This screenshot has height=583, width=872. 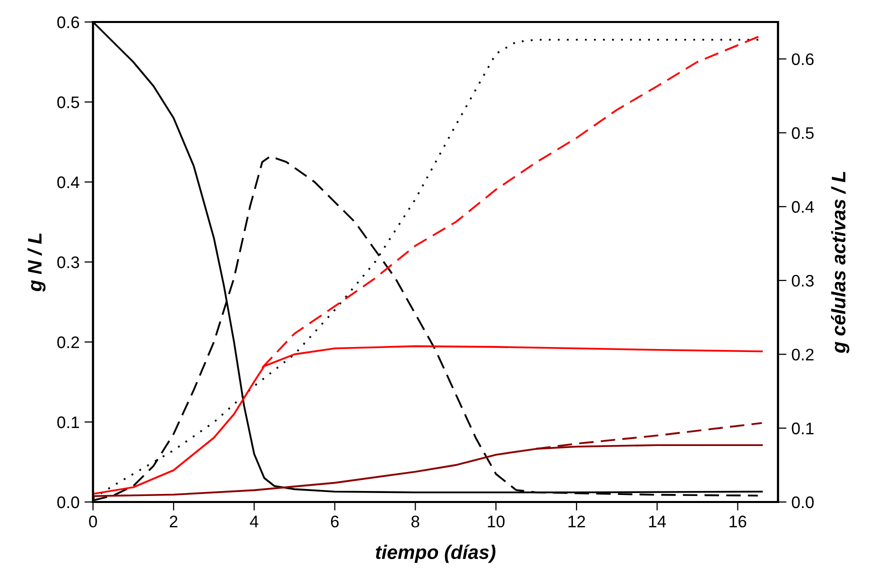 What do you see at coordinates (496, 522) in the screenshot?
I see `x-tick-label: 10` at bounding box center [496, 522].